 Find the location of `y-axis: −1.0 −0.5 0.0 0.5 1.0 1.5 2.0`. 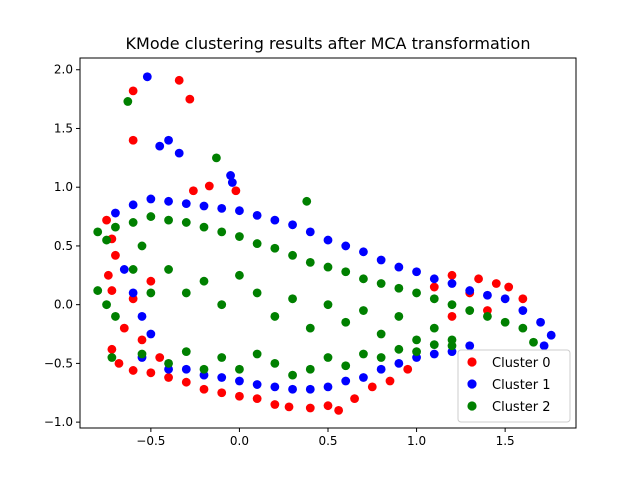

y-axis: −1.0 −0.5 0.0 0.5 1.0 1.5 2.0 is located at coordinates (62, 246).